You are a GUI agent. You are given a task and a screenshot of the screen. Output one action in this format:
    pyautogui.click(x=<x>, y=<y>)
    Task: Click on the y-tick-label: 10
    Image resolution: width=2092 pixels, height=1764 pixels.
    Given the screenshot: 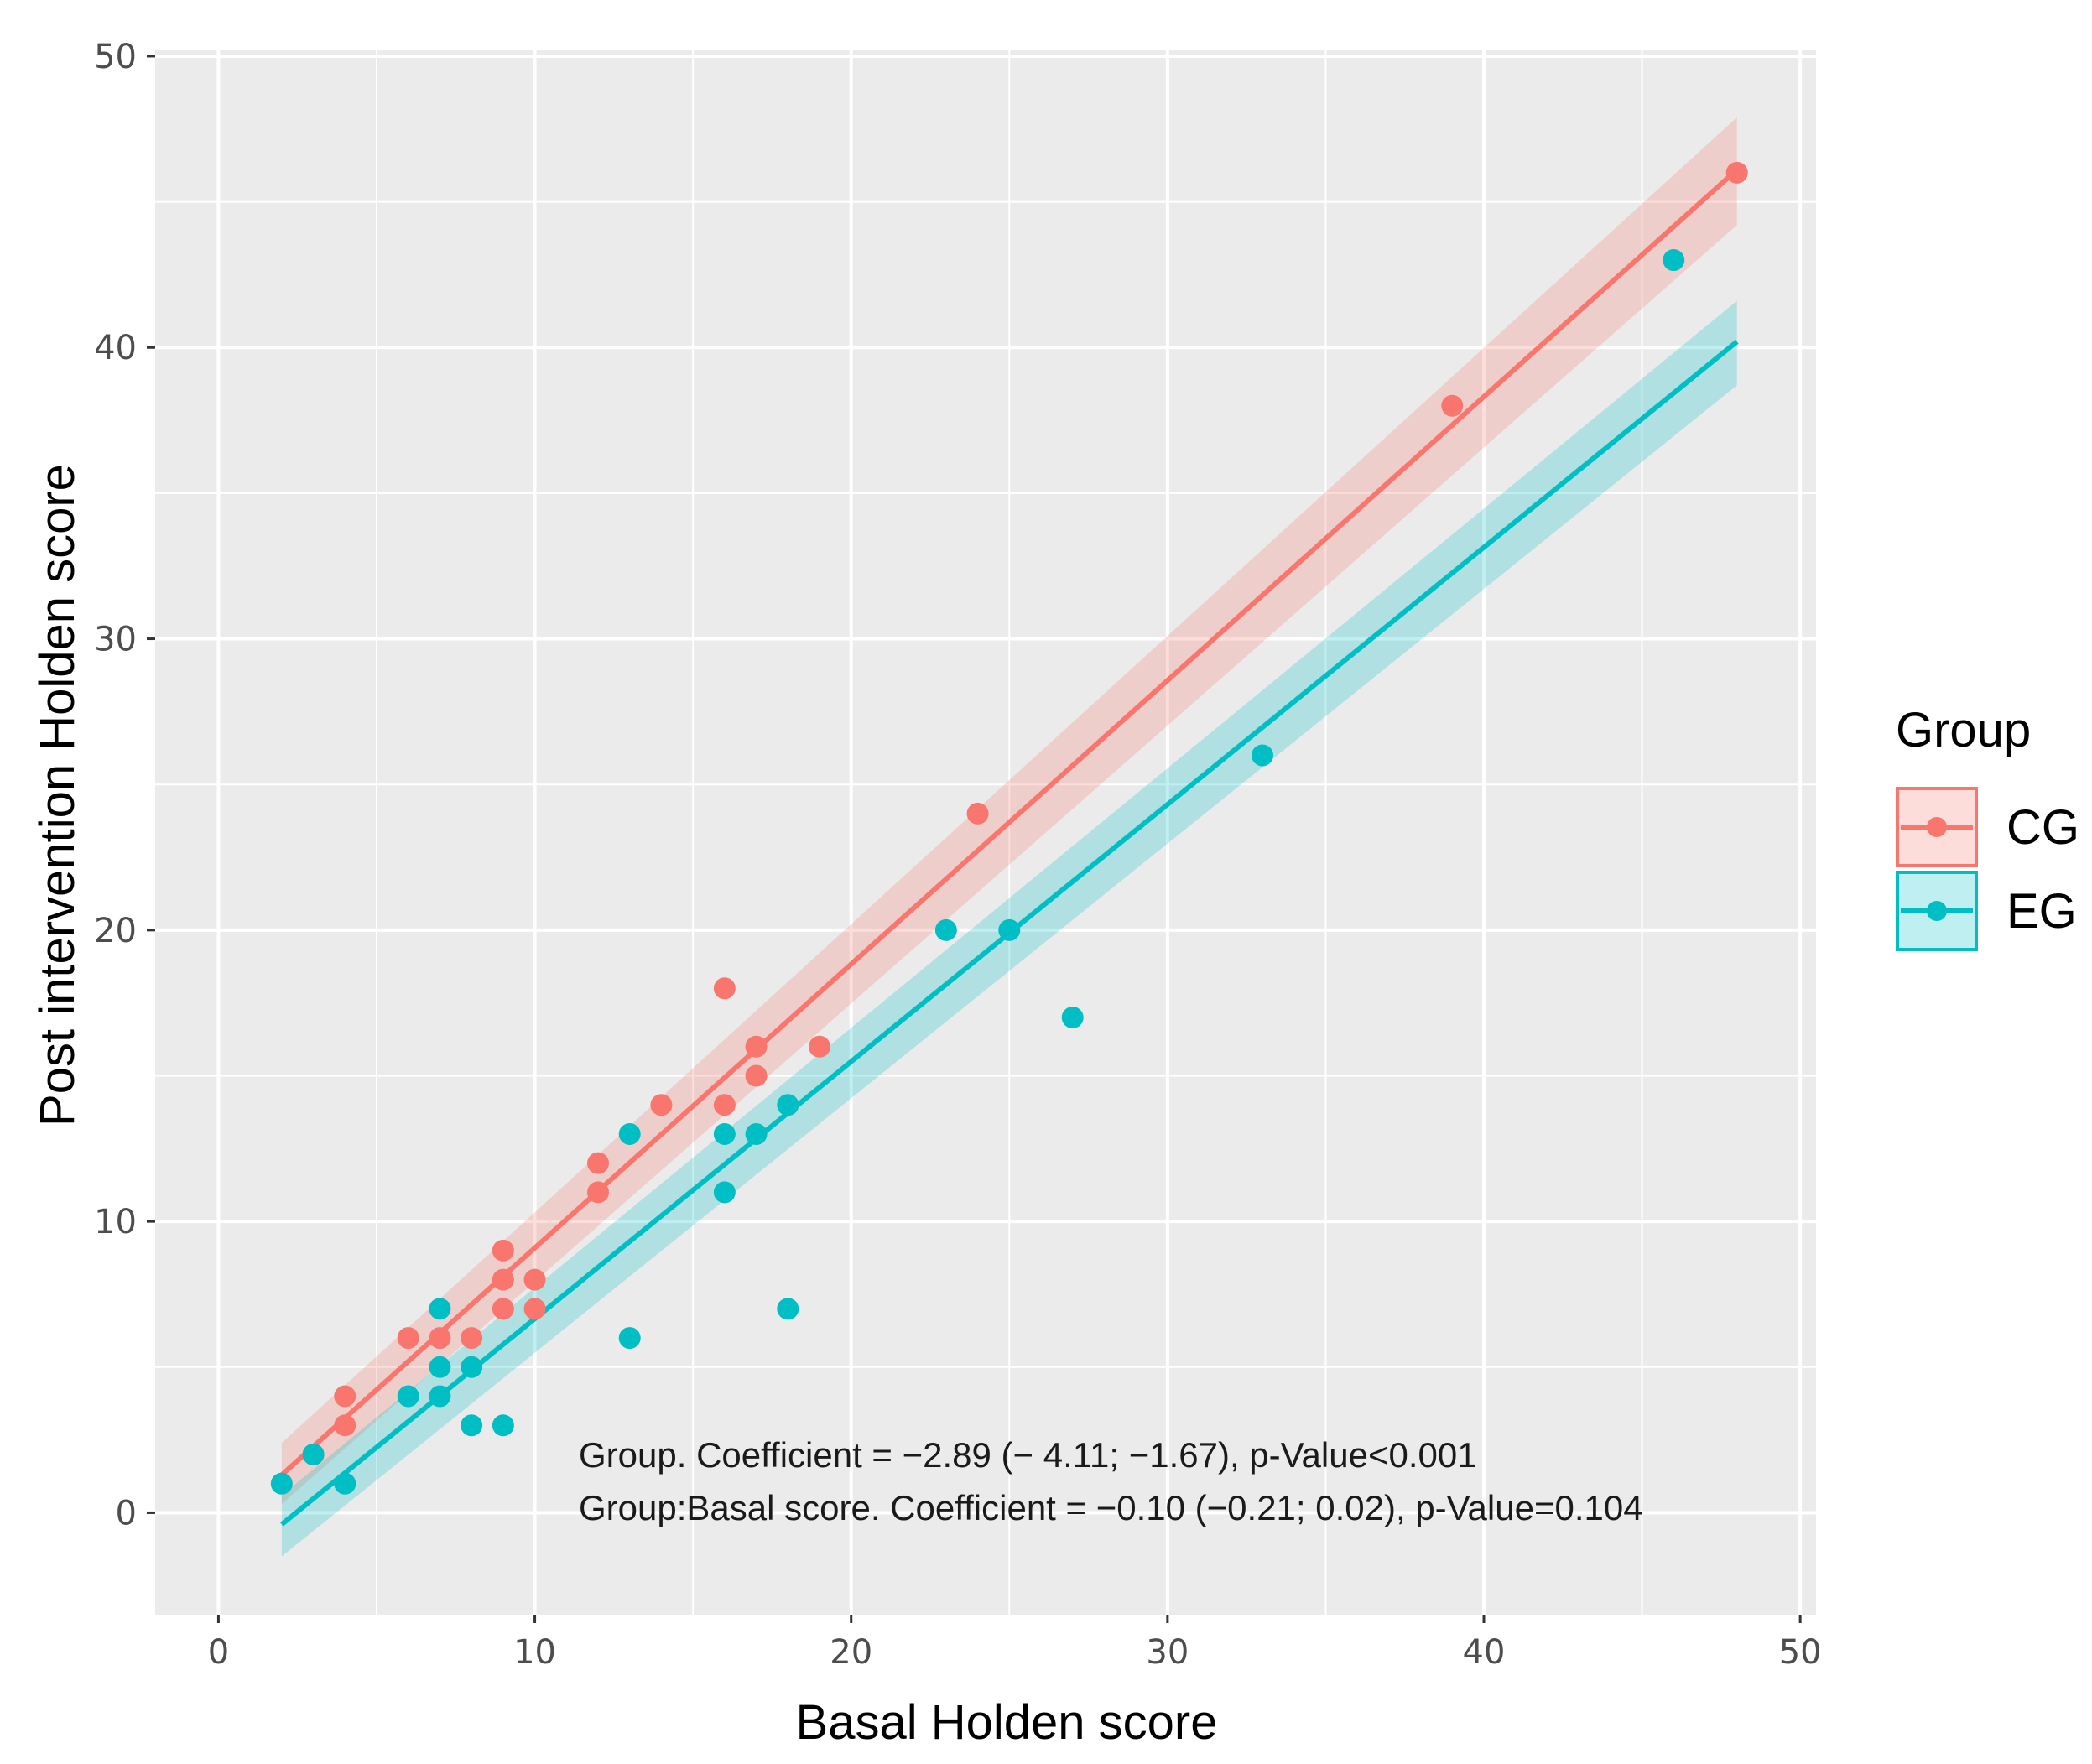 What is the action you would take?
    pyautogui.click(x=115, y=1222)
    